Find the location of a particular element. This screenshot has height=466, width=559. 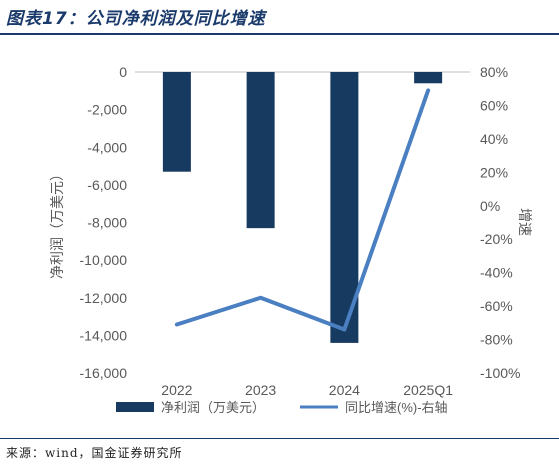

y-tick-label: -4,000 is located at coordinates (107, 147).